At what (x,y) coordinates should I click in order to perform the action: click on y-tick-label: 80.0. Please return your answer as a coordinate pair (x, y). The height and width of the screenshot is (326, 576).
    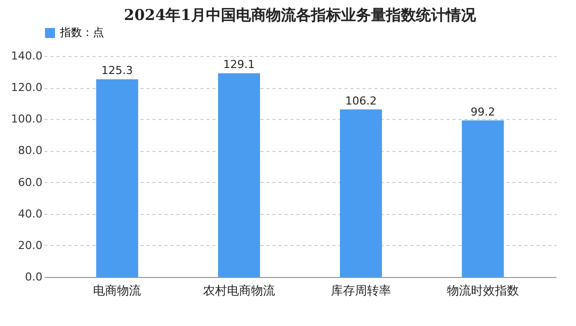
    Looking at the image, I should click on (30, 151).